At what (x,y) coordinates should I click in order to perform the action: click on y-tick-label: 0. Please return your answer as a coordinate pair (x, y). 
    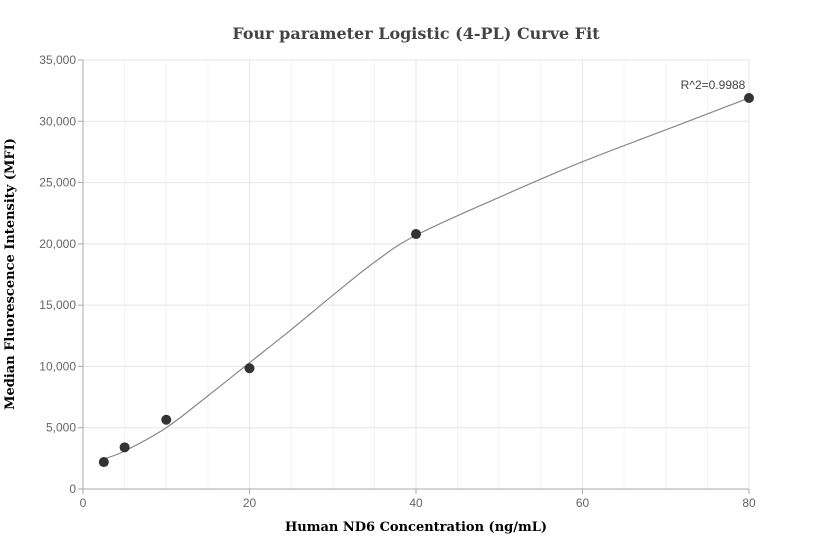
    Looking at the image, I should click on (72, 489).